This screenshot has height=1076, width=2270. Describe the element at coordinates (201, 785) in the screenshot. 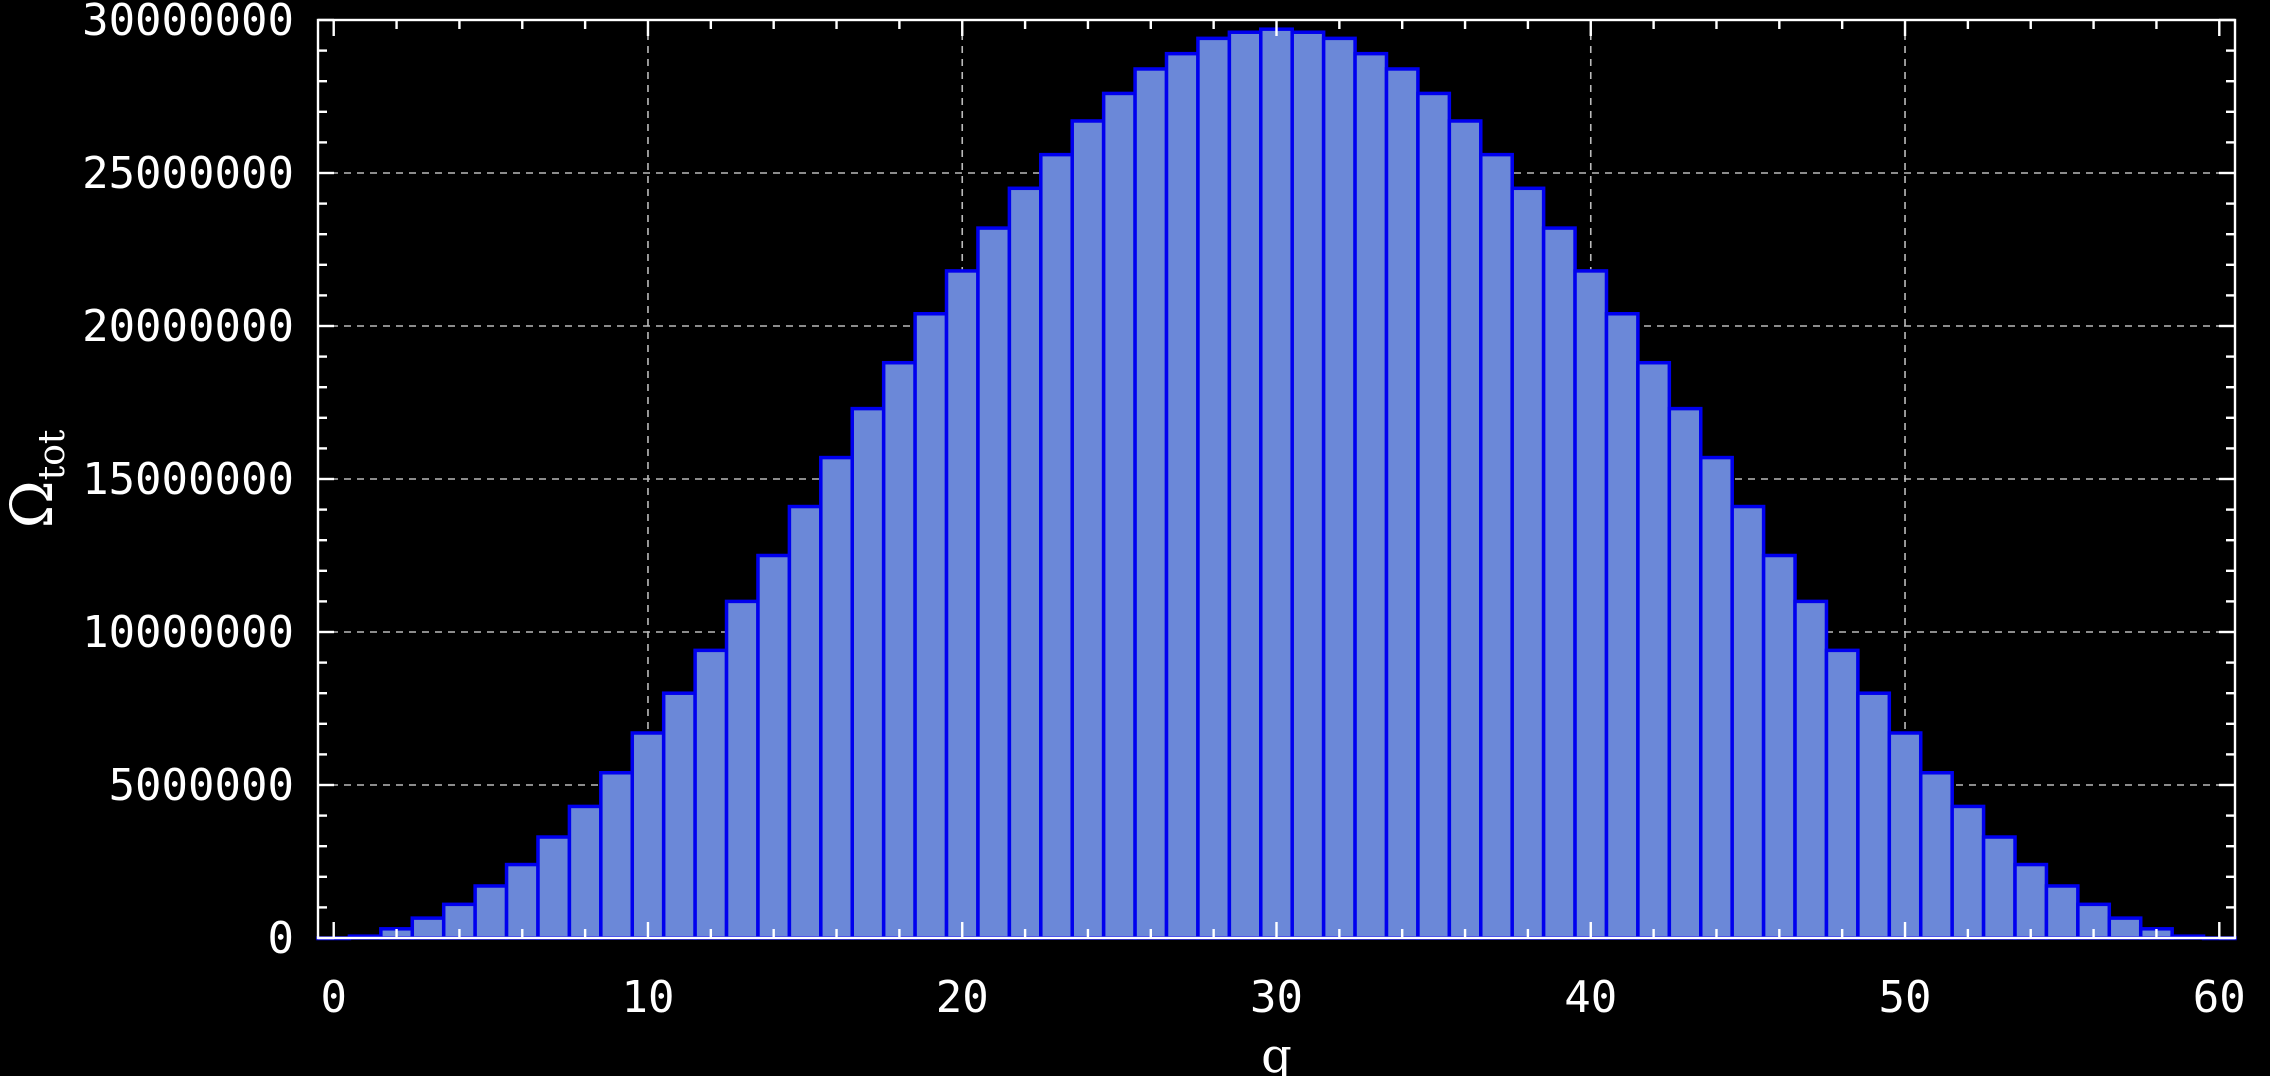

I see `y-tick-label: 5000000` at that location.